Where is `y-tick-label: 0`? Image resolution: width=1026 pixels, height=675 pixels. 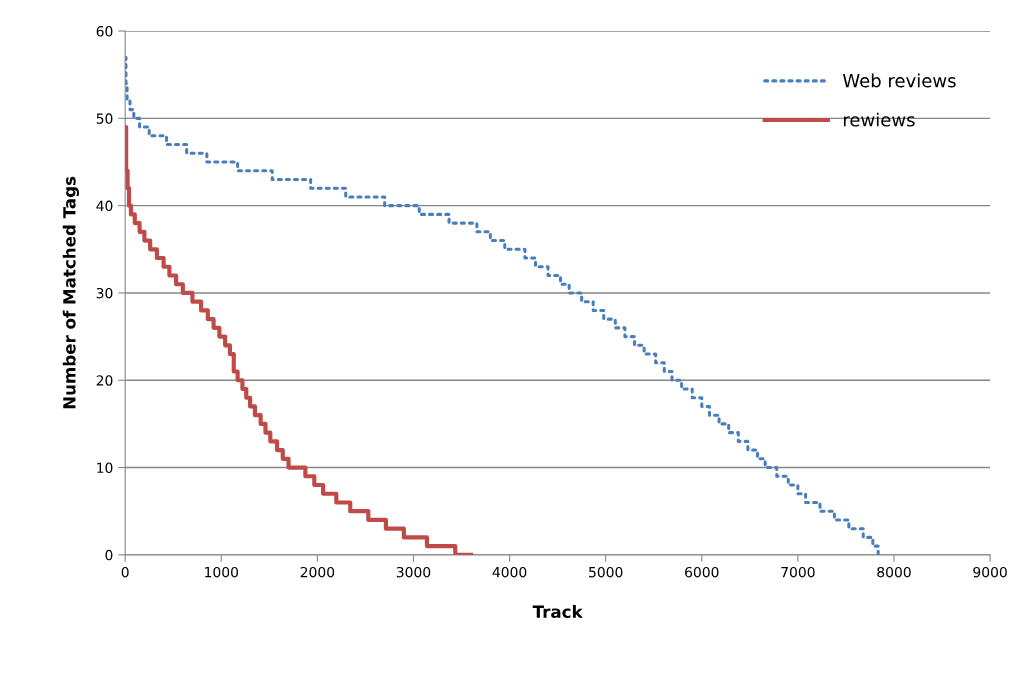
y-tick-label: 0 is located at coordinates (109, 555).